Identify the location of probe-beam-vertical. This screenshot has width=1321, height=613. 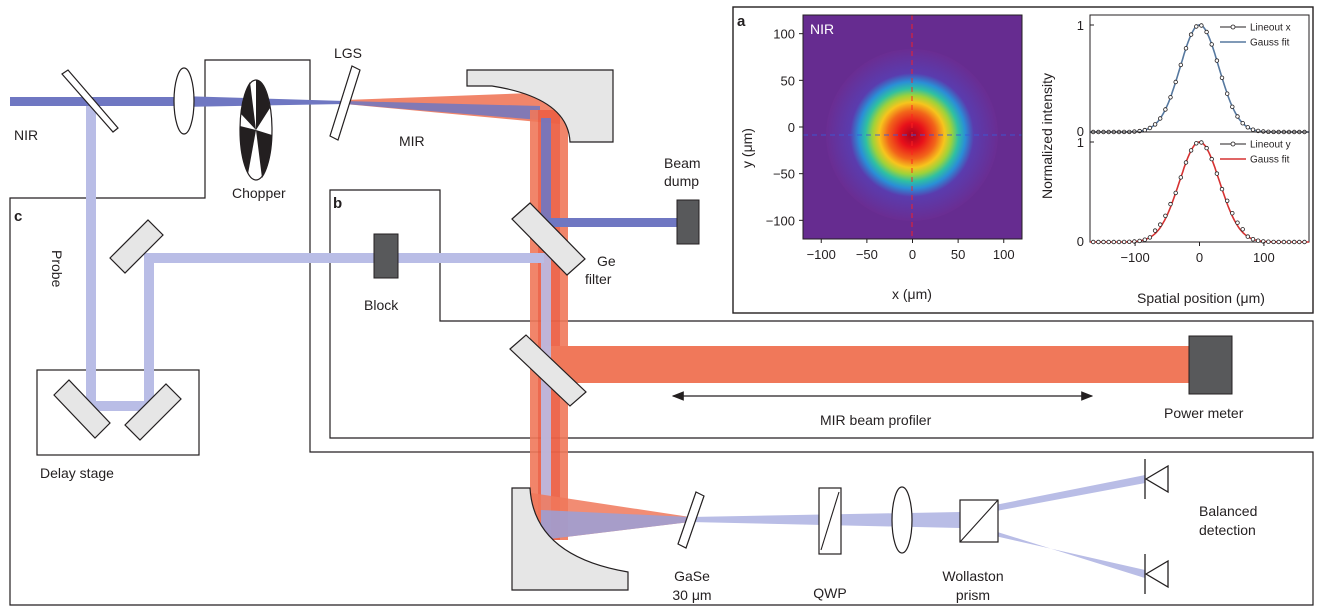
(546, 398).